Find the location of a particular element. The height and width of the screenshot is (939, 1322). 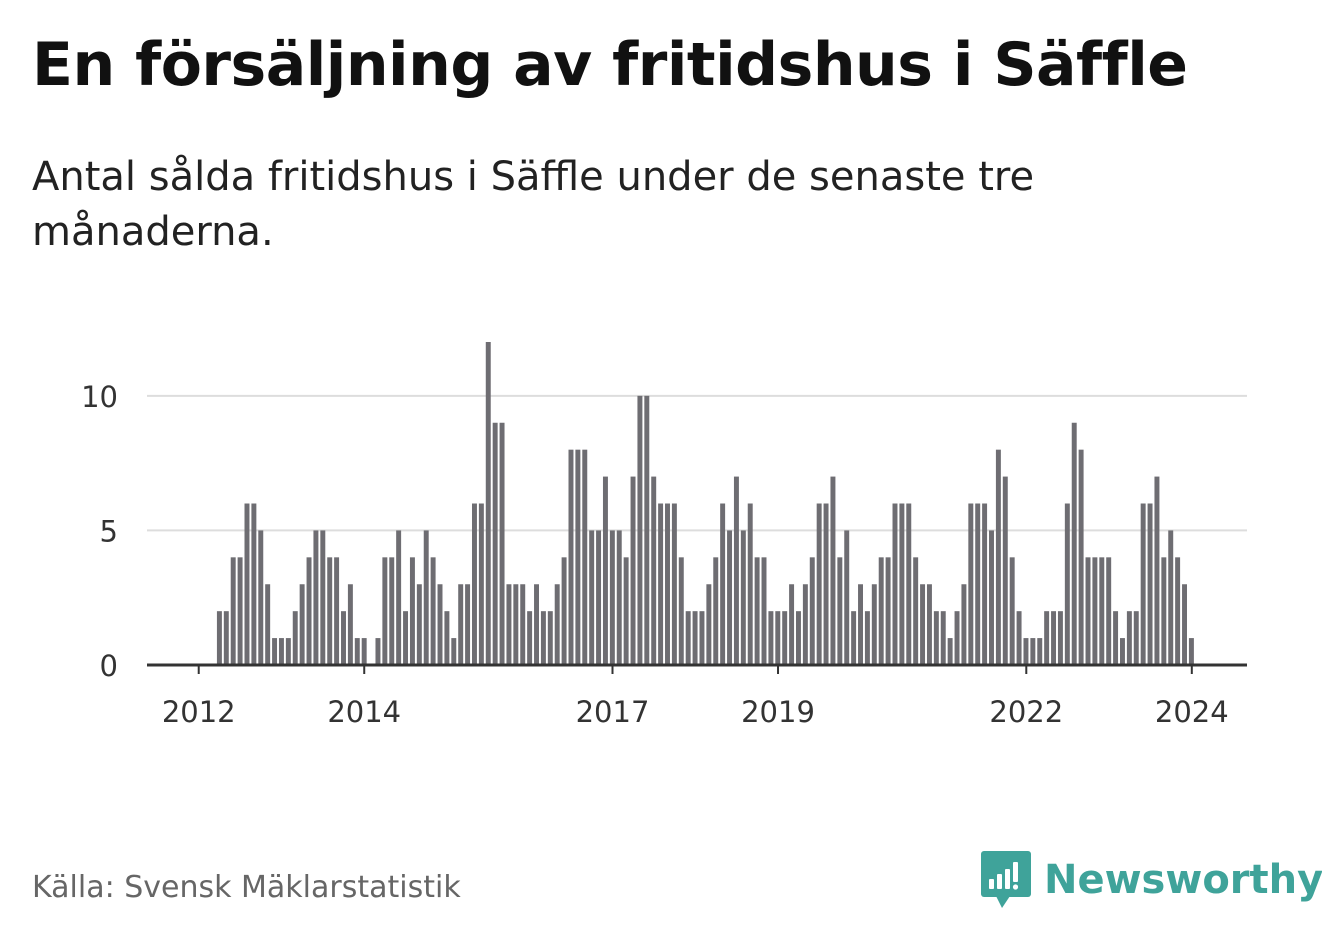

brand-logo: Newsworthy is located at coordinates (1151, 880).